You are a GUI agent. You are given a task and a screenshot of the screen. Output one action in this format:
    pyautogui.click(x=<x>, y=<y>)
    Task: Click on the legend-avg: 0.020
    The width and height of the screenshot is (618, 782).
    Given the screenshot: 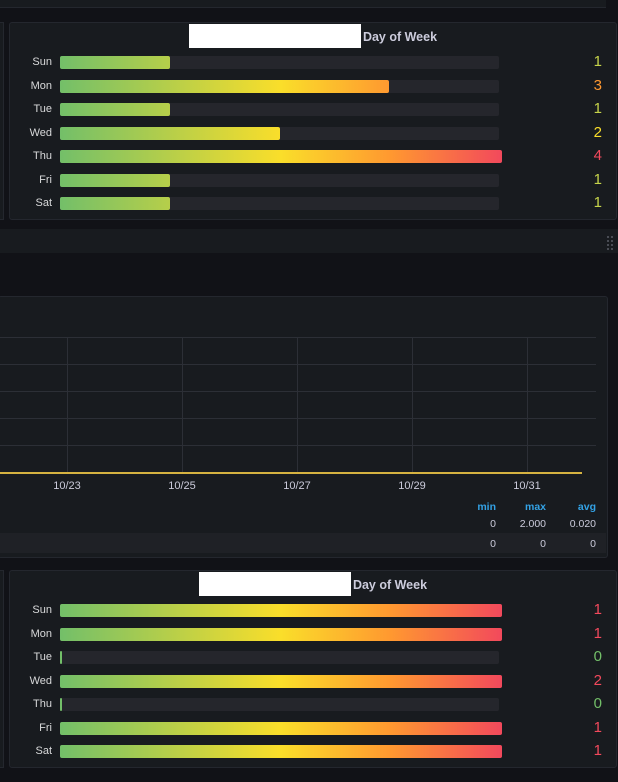 What is the action you would take?
    pyautogui.click(x=582, y=524)
    